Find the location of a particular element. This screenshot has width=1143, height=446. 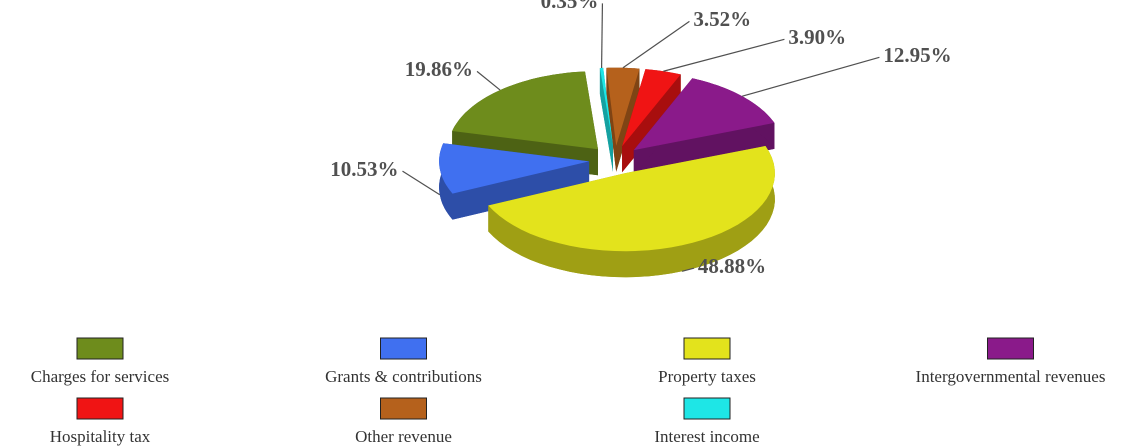

legend-label: Grants & contributions is located at coordinates (403, 376).